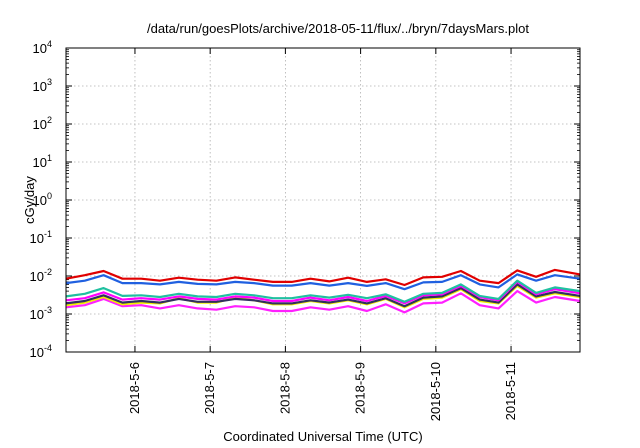  What do you see at coordinates (510, 391) in the screenshot?
I see `x-tick-label: 2018-5-11` at bounding box center [510, 391].